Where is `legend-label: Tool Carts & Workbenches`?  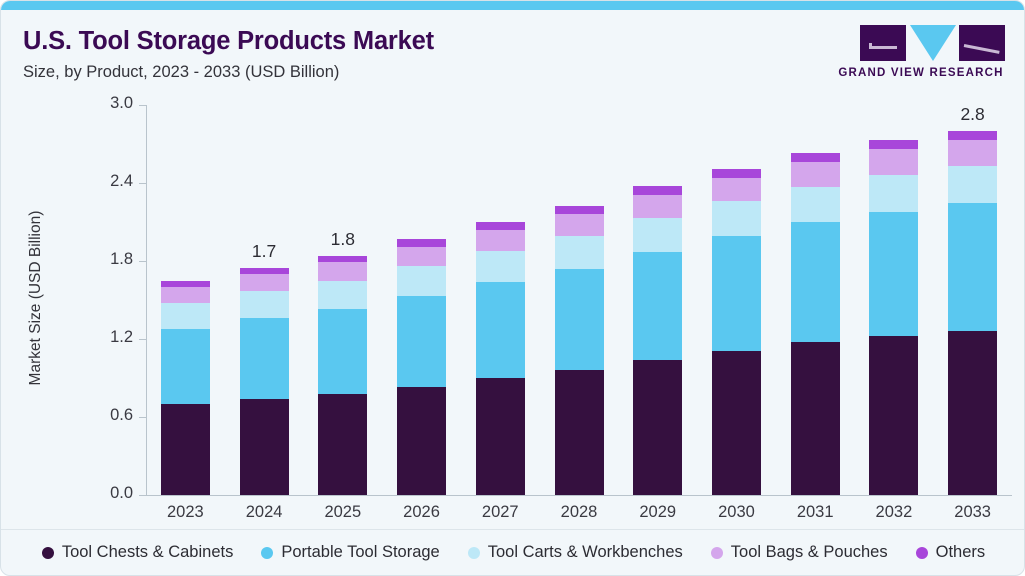 legend-label: Tool Carts & Workbenches is located at coordinates (585, 552).